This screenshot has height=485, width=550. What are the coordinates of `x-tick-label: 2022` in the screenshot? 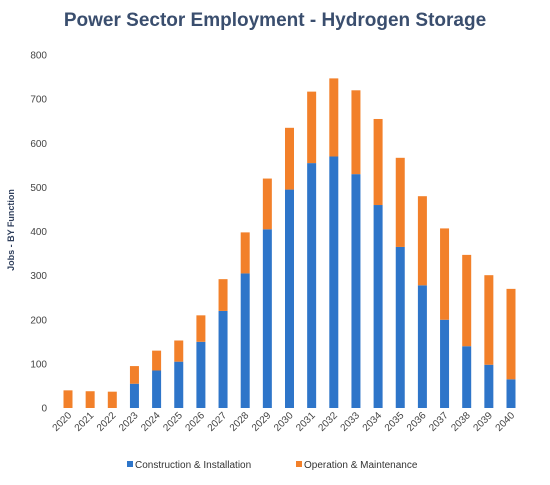 It's located at (107, 422).